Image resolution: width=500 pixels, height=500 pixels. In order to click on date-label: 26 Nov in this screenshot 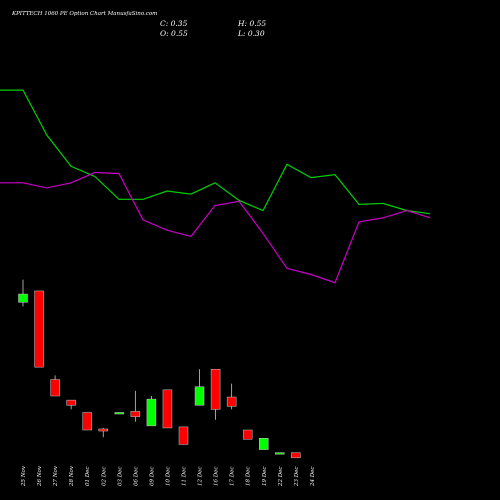, I will do `click(40, 476)`.